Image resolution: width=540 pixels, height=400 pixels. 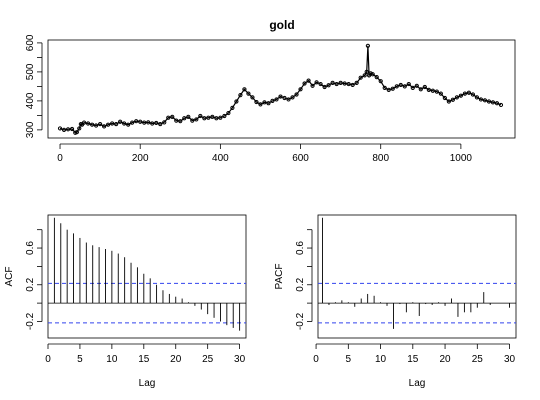 I want to click on y-tick-label: 0.6, so click(x=30, y=248).